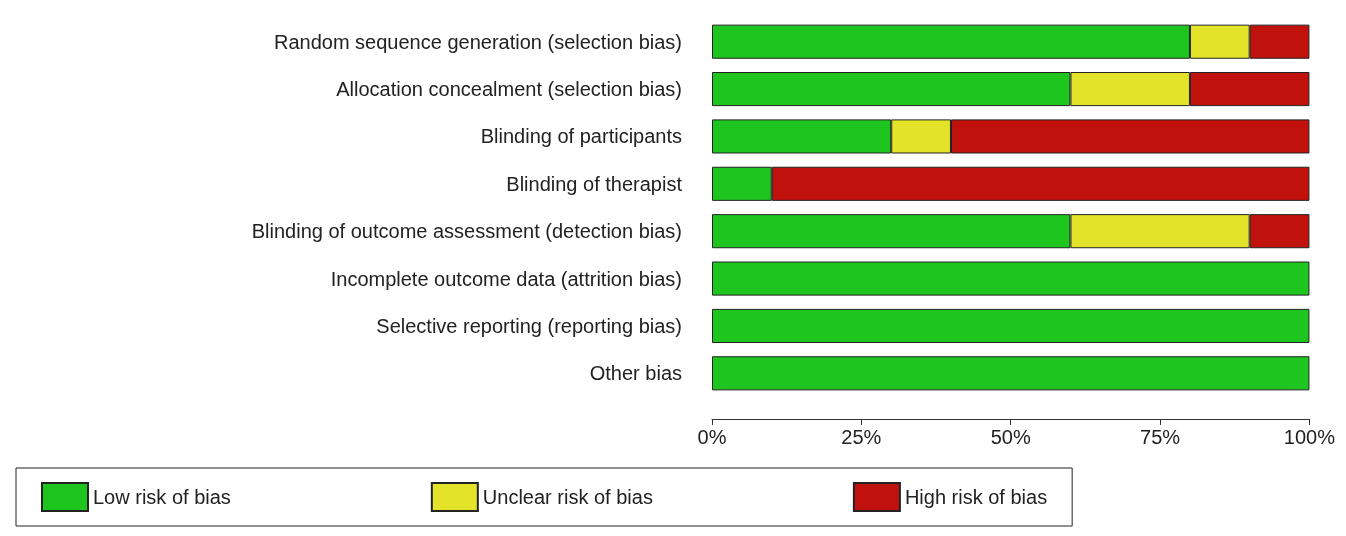 The height and width of the screenshot is (536, 1346). I want to click on x-tick-label: 25%, so click(861, 437).